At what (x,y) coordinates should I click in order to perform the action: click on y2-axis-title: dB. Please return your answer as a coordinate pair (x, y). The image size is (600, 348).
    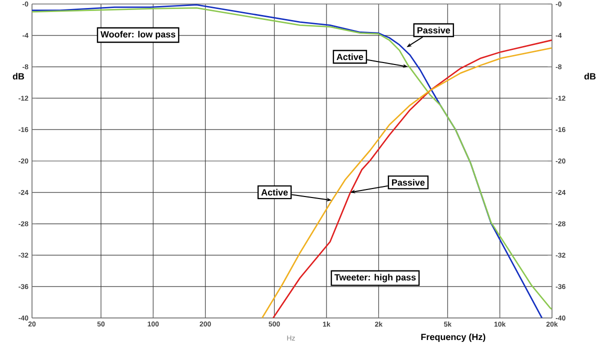
    Looking at the image, I should click on (590, 76).